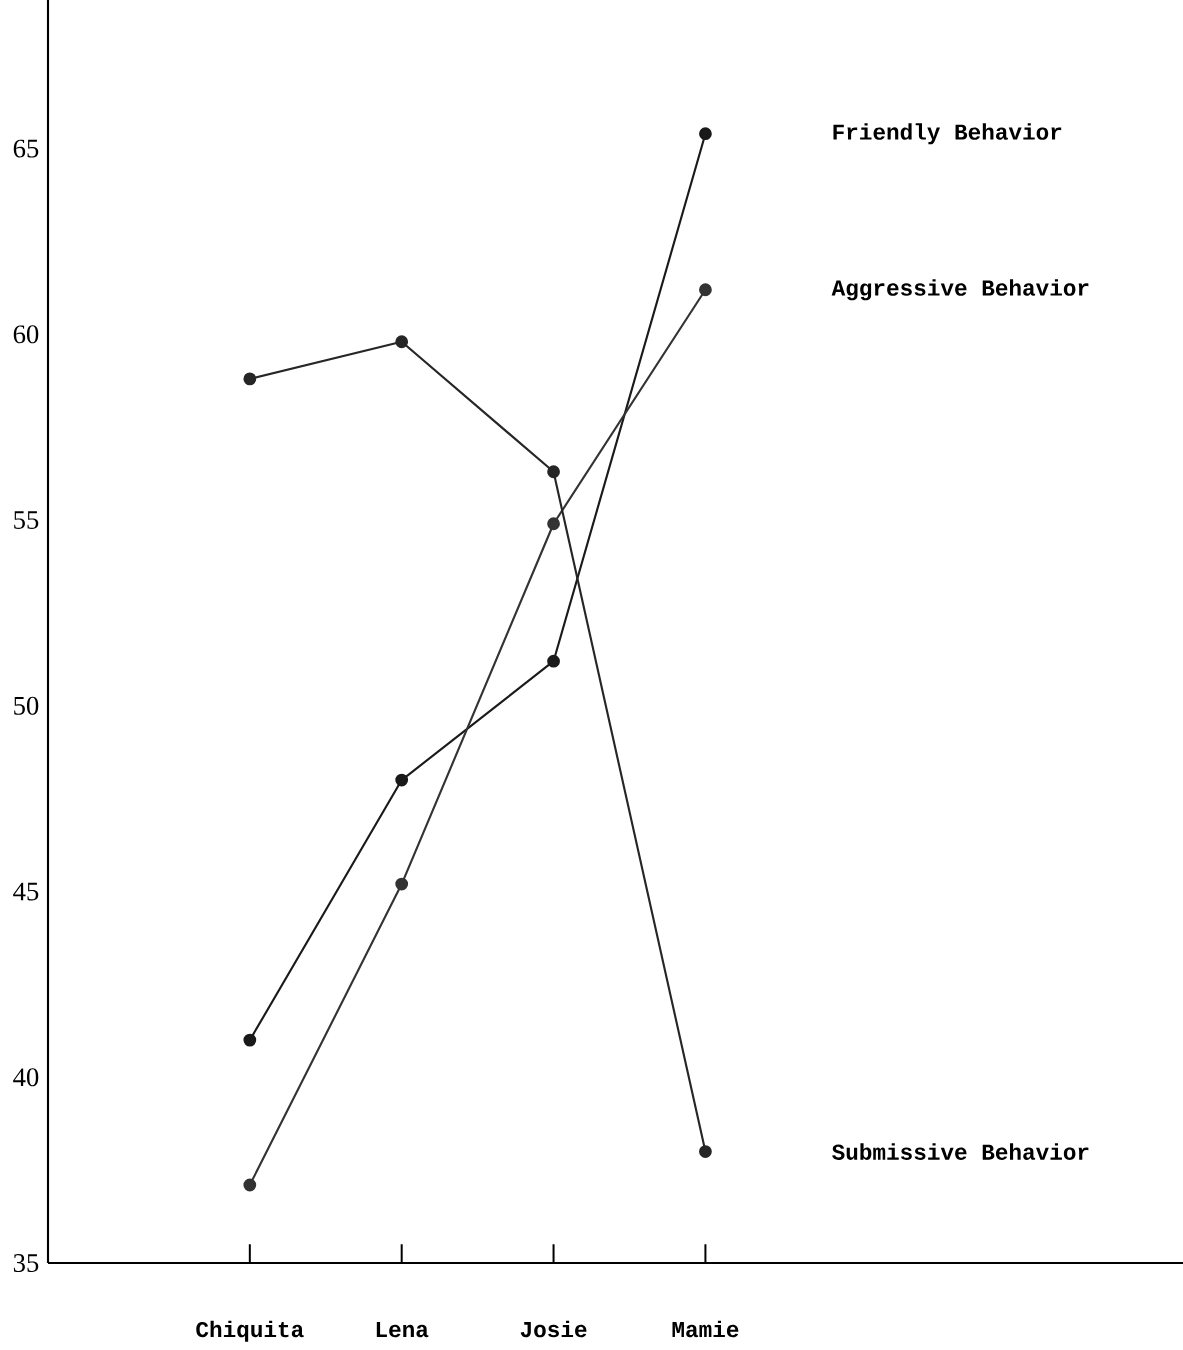 Image resolution: width=1183 pixels, height=1350 pixels. I want to click on y-tick-label: 35, so click(26, 1263).